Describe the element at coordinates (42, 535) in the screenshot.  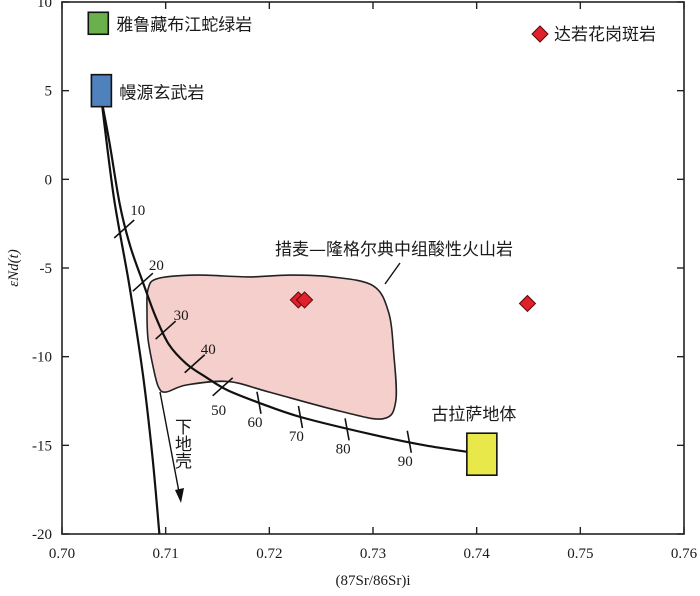
I see `y-tick-label: -20` at that location.